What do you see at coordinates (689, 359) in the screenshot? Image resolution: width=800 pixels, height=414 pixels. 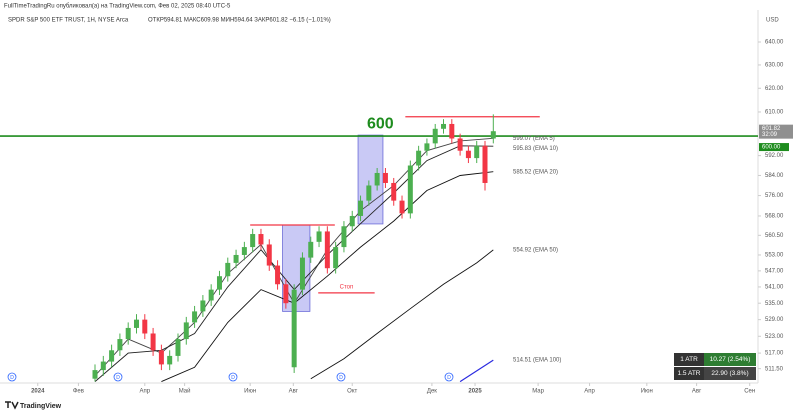 I see `atr-name: 1 ATR` at bounding box center [689, 359].